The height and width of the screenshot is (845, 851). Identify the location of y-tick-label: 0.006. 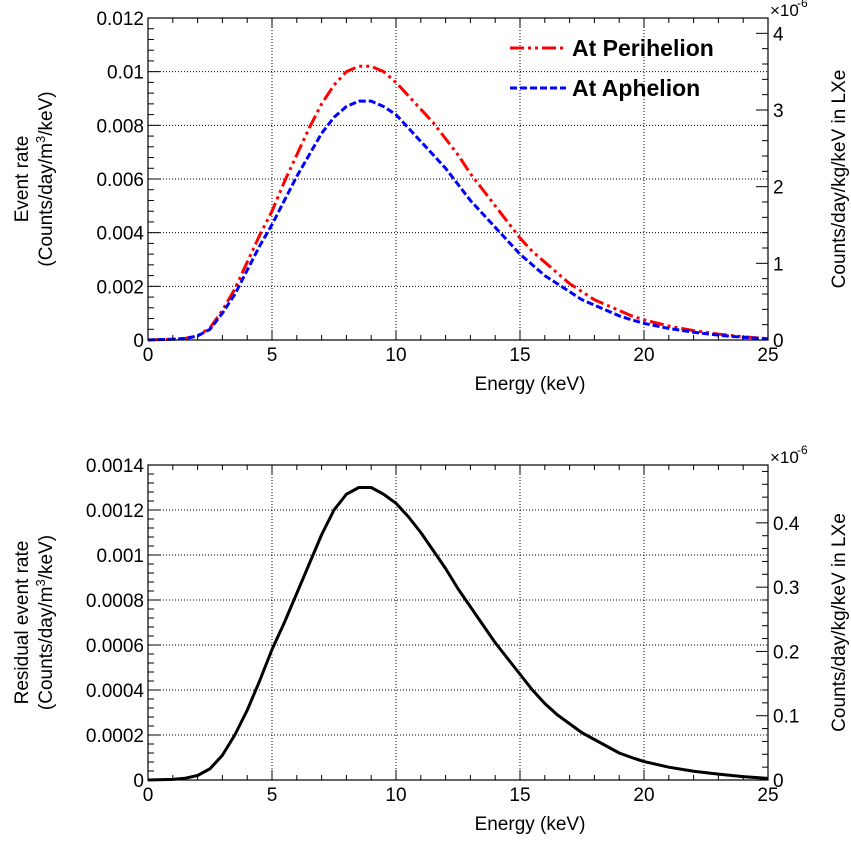
(120, 180).